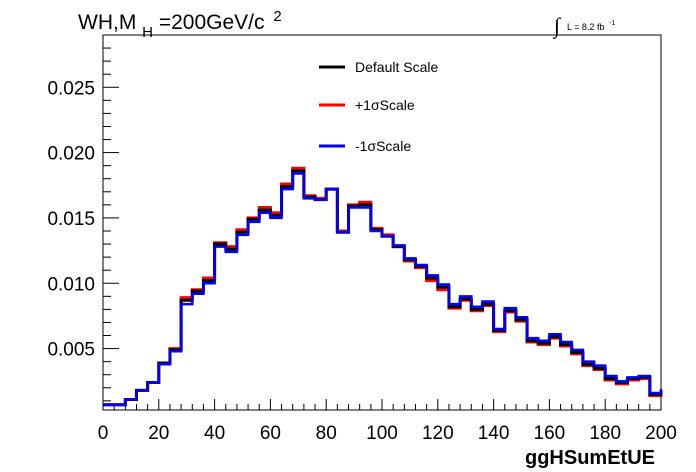 Image resolution: width=696 pixels, height=472 pixels. I want to click on x-tick-label: 120, so click(438, 433).